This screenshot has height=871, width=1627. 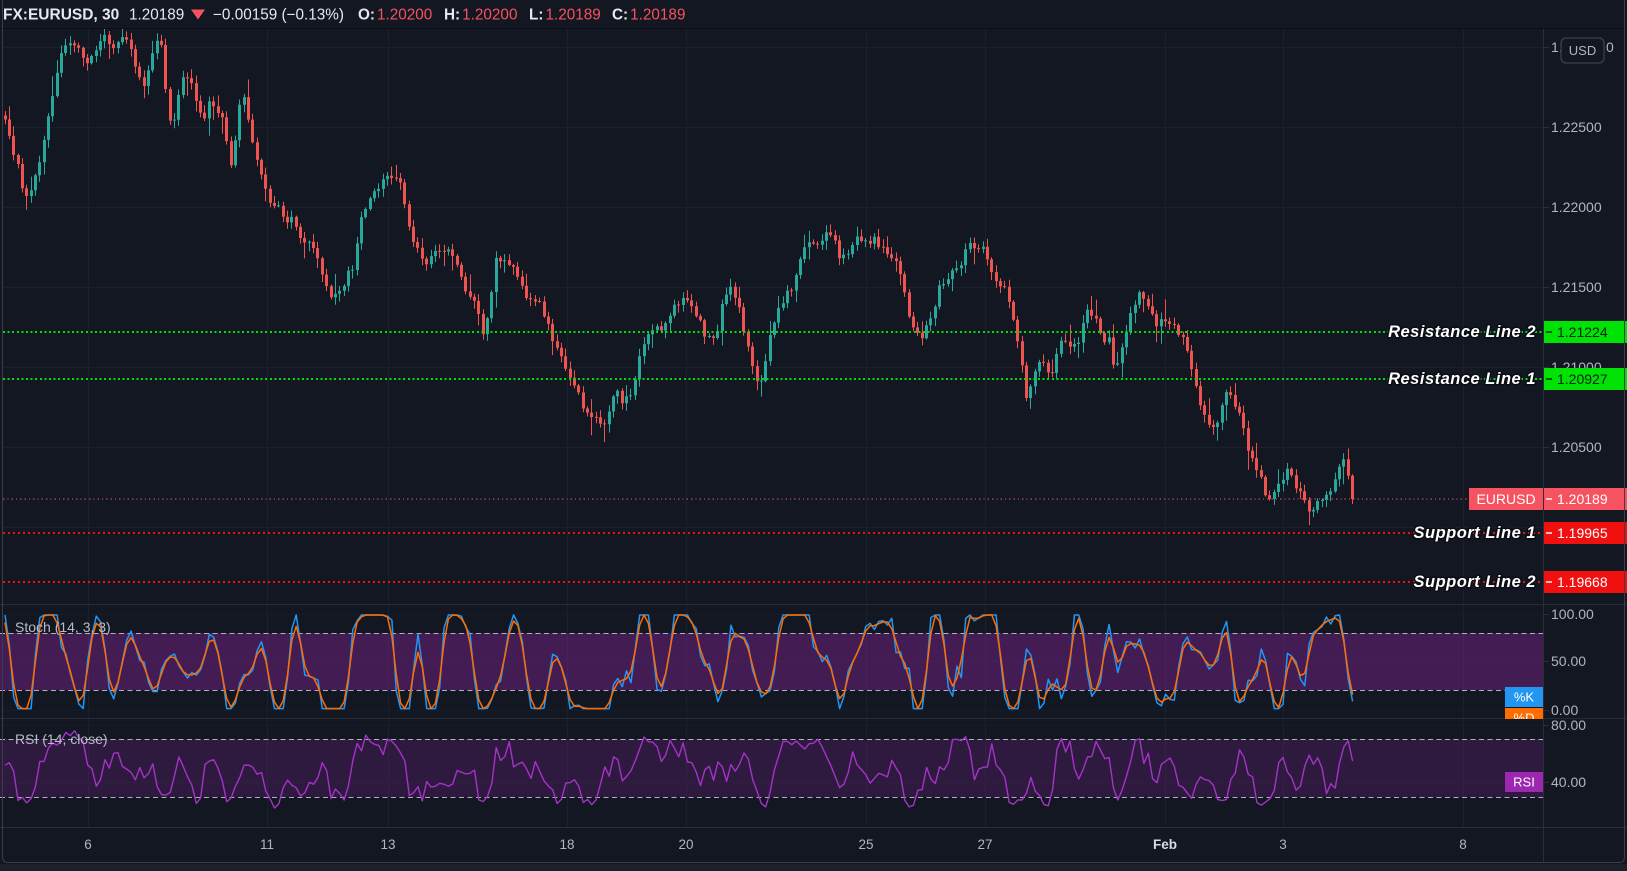 What do you see at coordinates (1568, 725) in the screenshot?
I see `svg-text: 80.00` at bounding box center [1568, 725].